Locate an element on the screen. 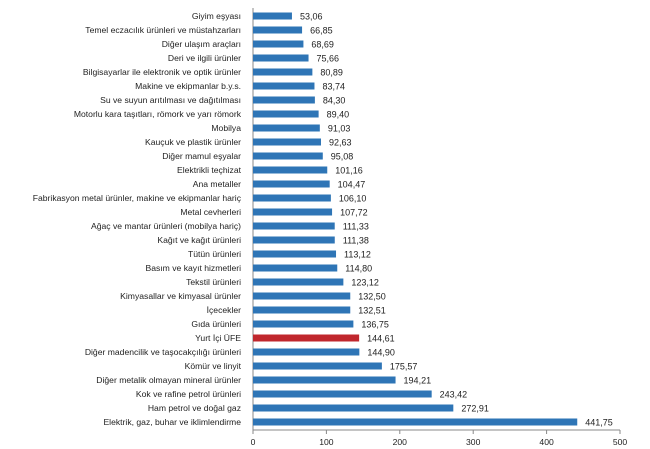 This screenshot has height=449, width=650. category-label: Su ve suyun arıtılması ve dağıtılması is located at coordinates (170, 100).